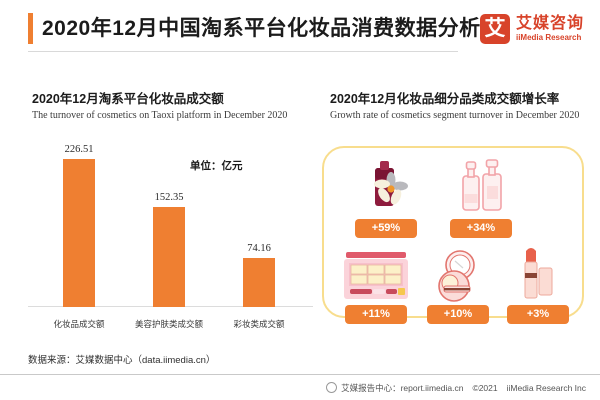  I want to click on logo-glyph-icon: 艾, so click(494, 29).